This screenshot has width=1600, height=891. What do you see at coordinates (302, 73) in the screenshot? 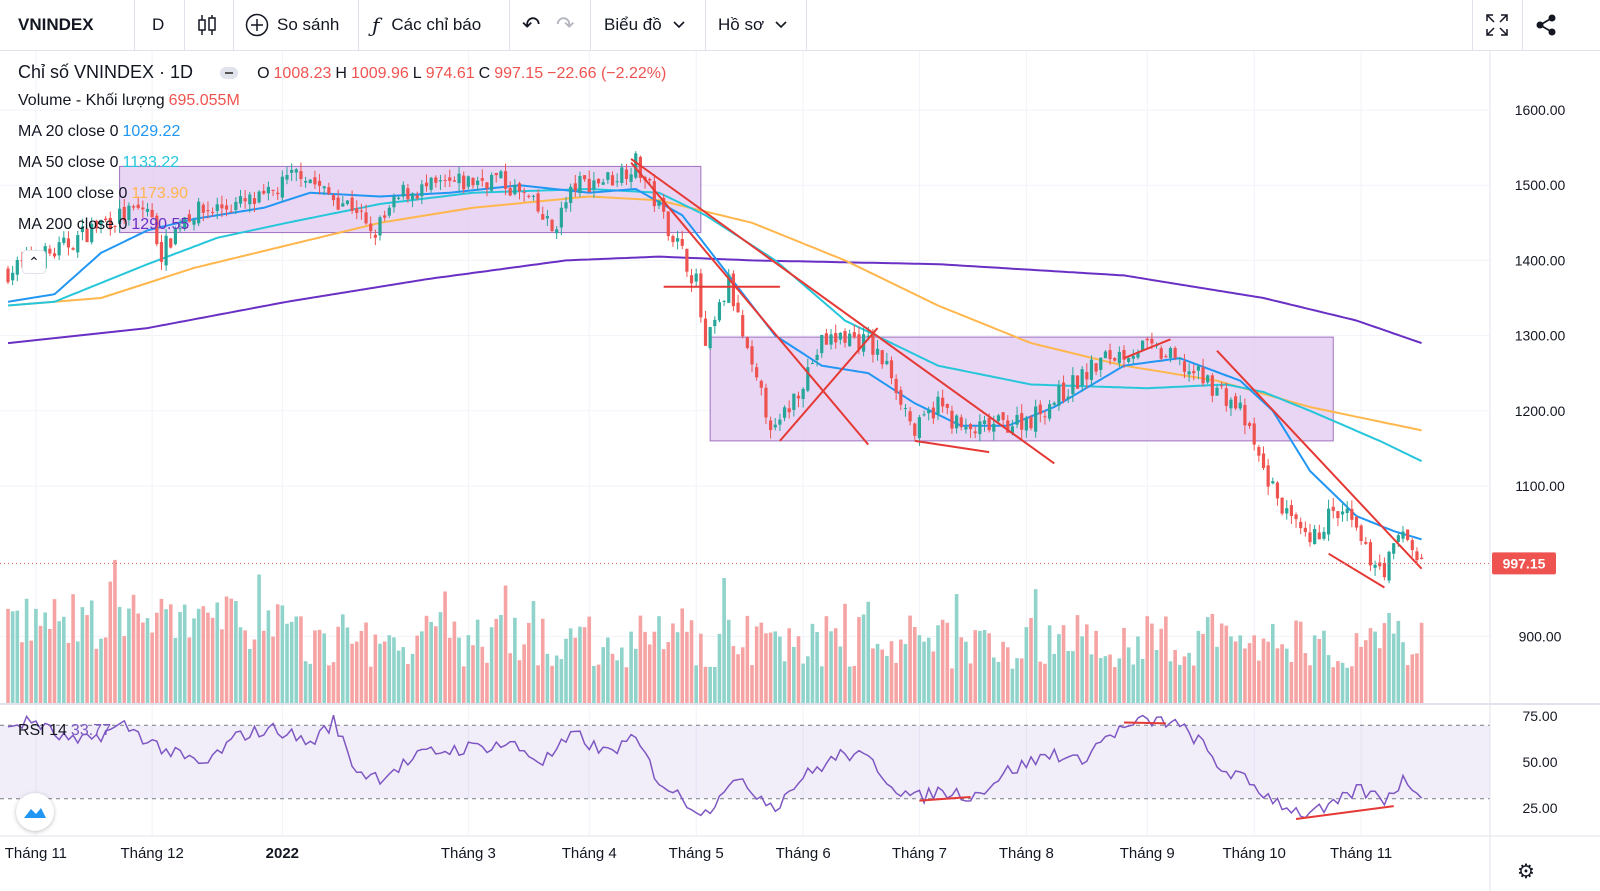
I see `open-value: 1008.23` at bounding box center [302, 73].